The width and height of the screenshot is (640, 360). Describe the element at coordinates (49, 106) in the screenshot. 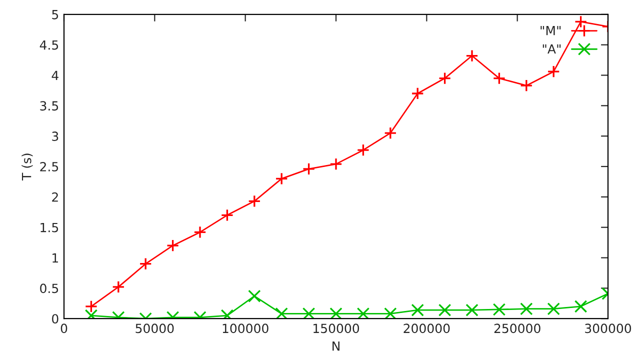

I see `y-tick-label: 3.5` at that location.